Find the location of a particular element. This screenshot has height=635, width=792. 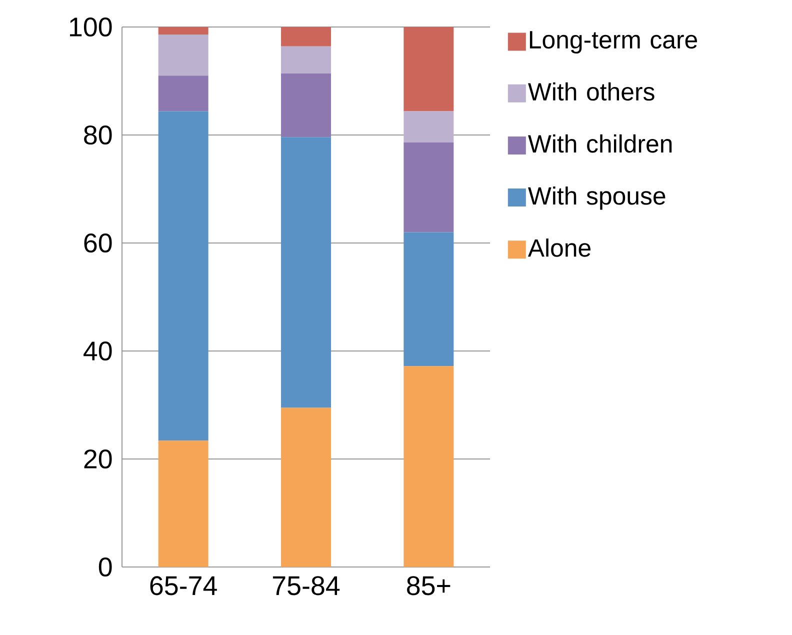

y-tick-label: 20 is located at coordinates (98, 459).